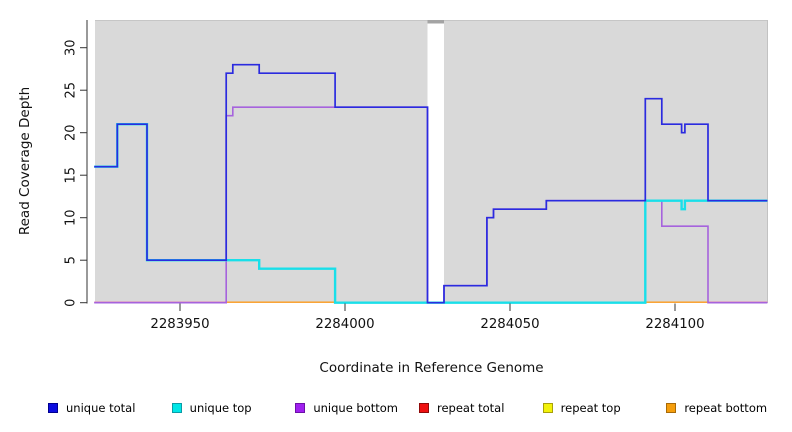 The height and width of the screenshot is (432, 792). I want to click on x-axis-title: Coordinate in Reference Genome, so click(431, 368).